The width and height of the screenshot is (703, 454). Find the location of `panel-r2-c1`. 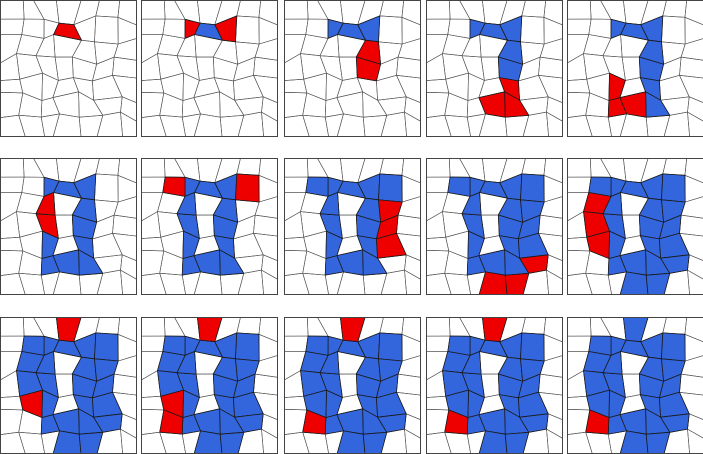

panel-r2-c1 is located at coordinates (68, 226).